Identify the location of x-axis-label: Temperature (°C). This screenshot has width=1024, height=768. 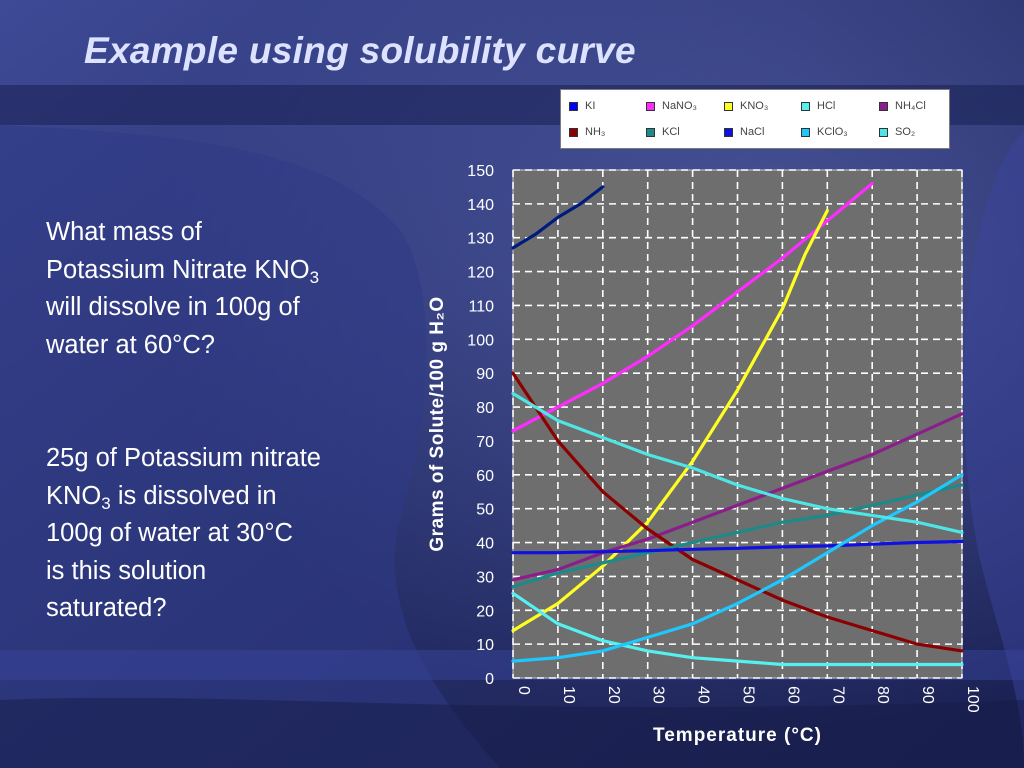
(737, 735).